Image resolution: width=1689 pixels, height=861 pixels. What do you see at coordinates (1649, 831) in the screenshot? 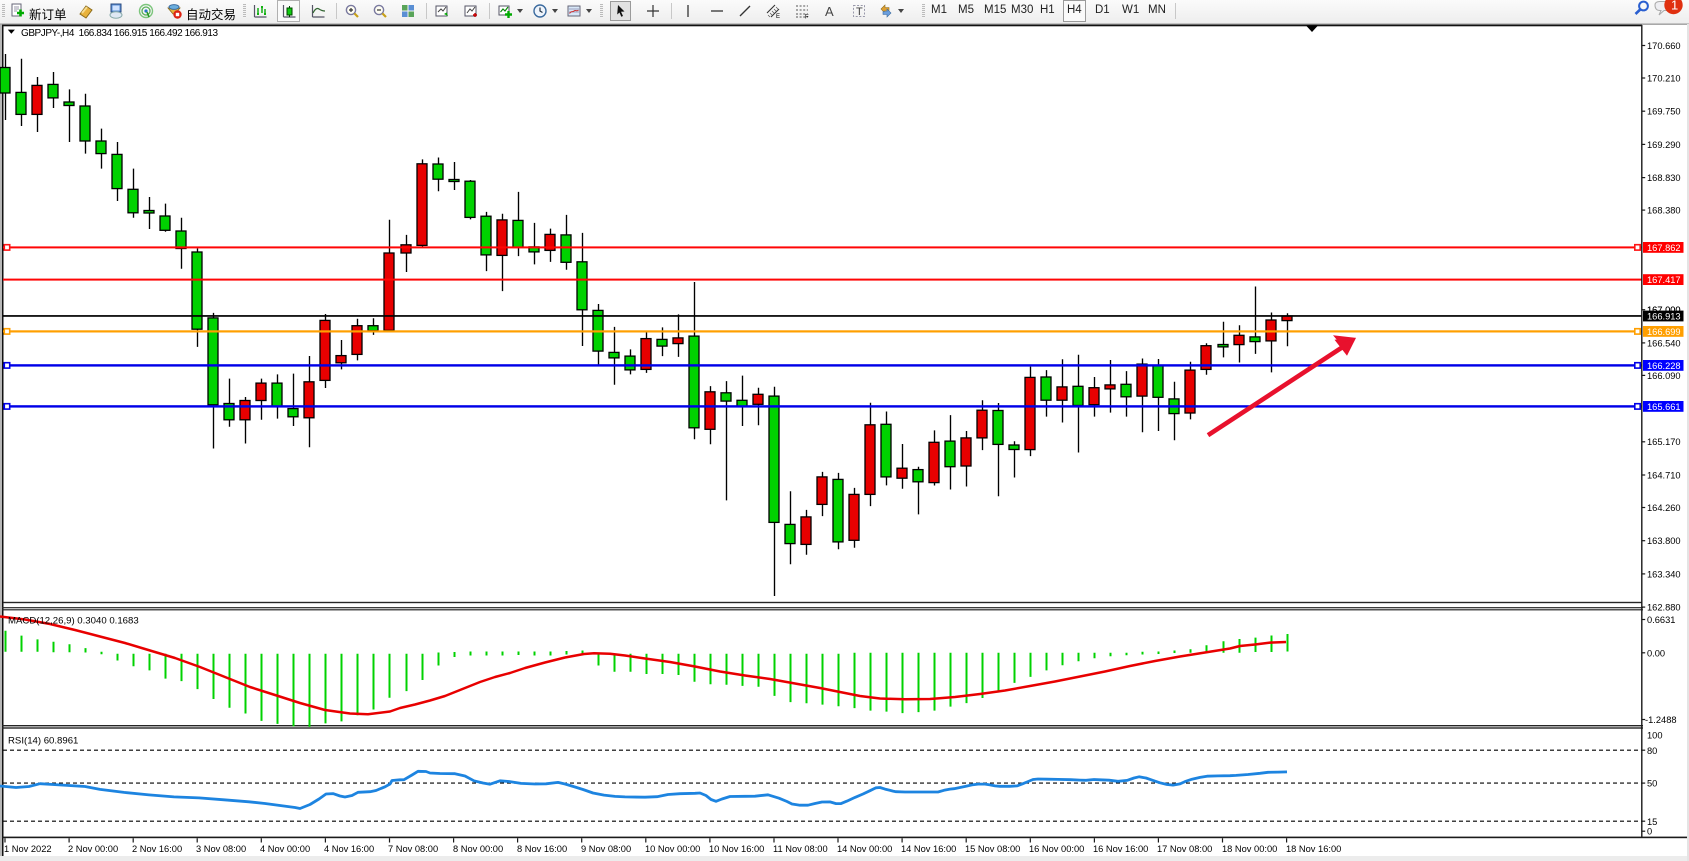
I see `svg-text: 0` at bounding box center [1649, 831].